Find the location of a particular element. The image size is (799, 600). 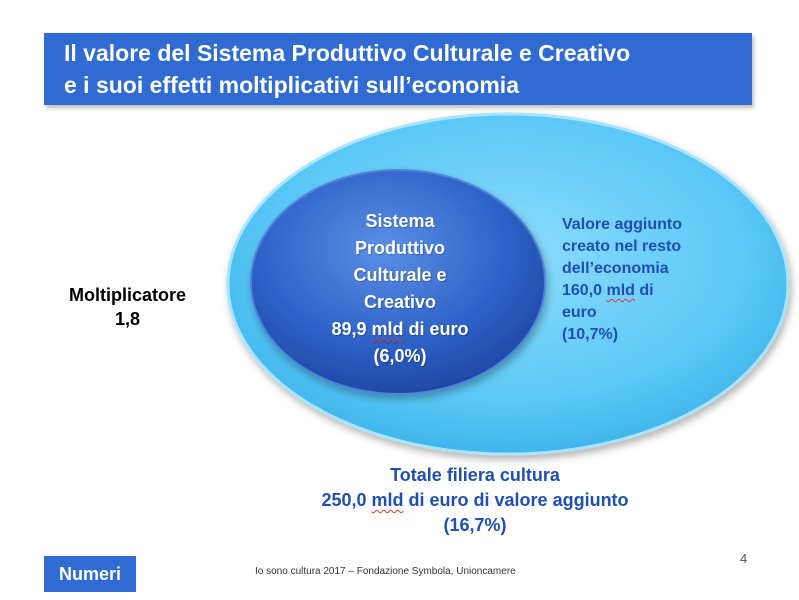

total-value: 250,0 mld di euro di valore aggiunto is located at coordinates (475, 500).